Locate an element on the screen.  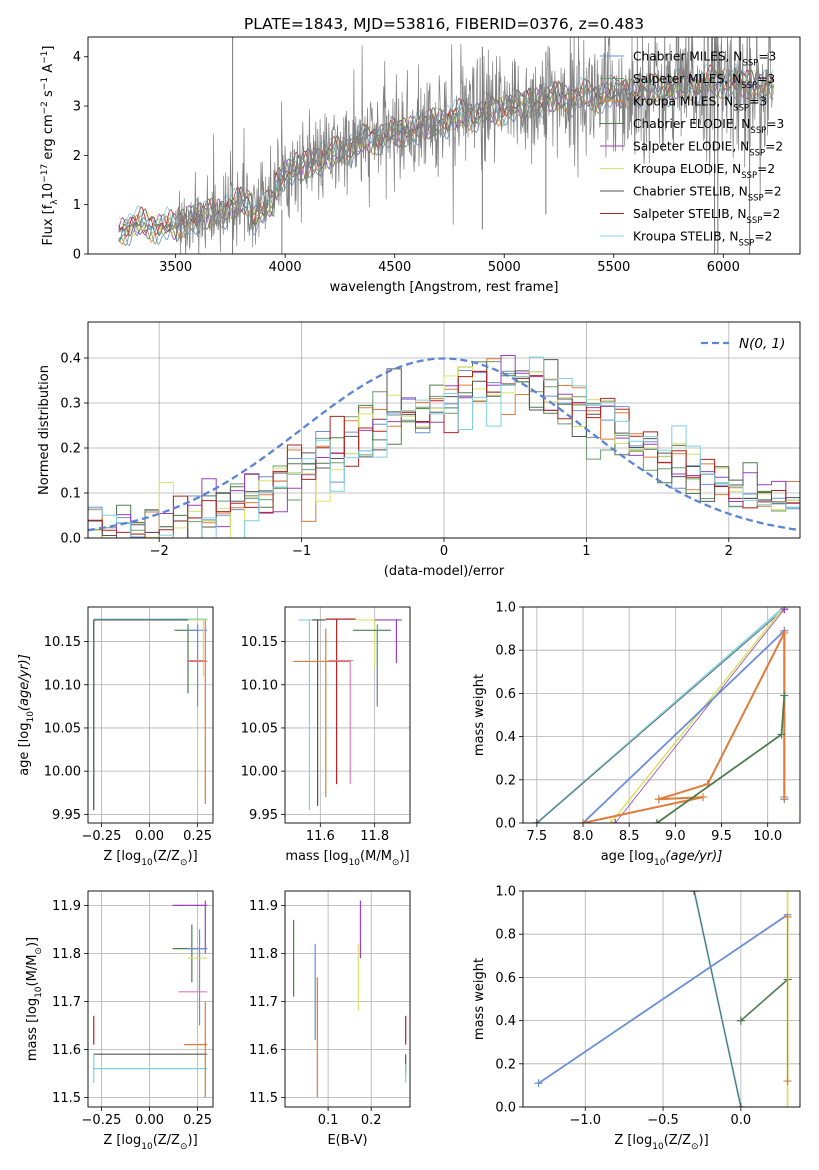
label-part: (age/yr)] is located at coordinates (24, 682).